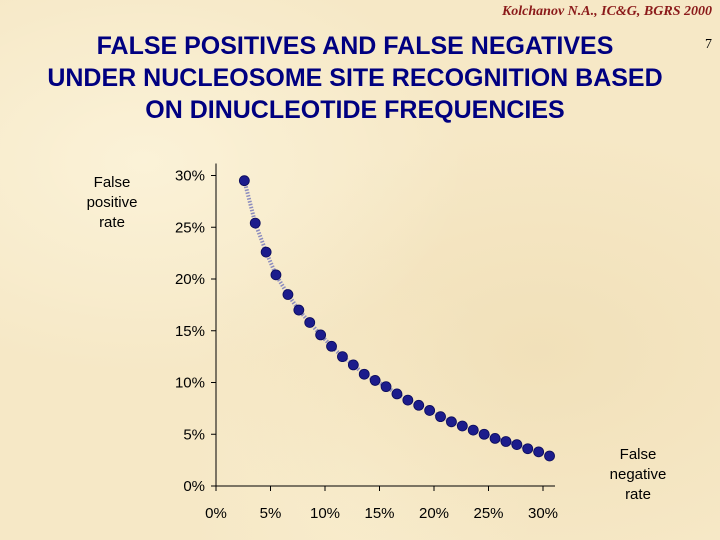 Image resolution: width=720 pixels, height=540 pixels. I want to click on x-tick-label: 25%, so click(488, 513).